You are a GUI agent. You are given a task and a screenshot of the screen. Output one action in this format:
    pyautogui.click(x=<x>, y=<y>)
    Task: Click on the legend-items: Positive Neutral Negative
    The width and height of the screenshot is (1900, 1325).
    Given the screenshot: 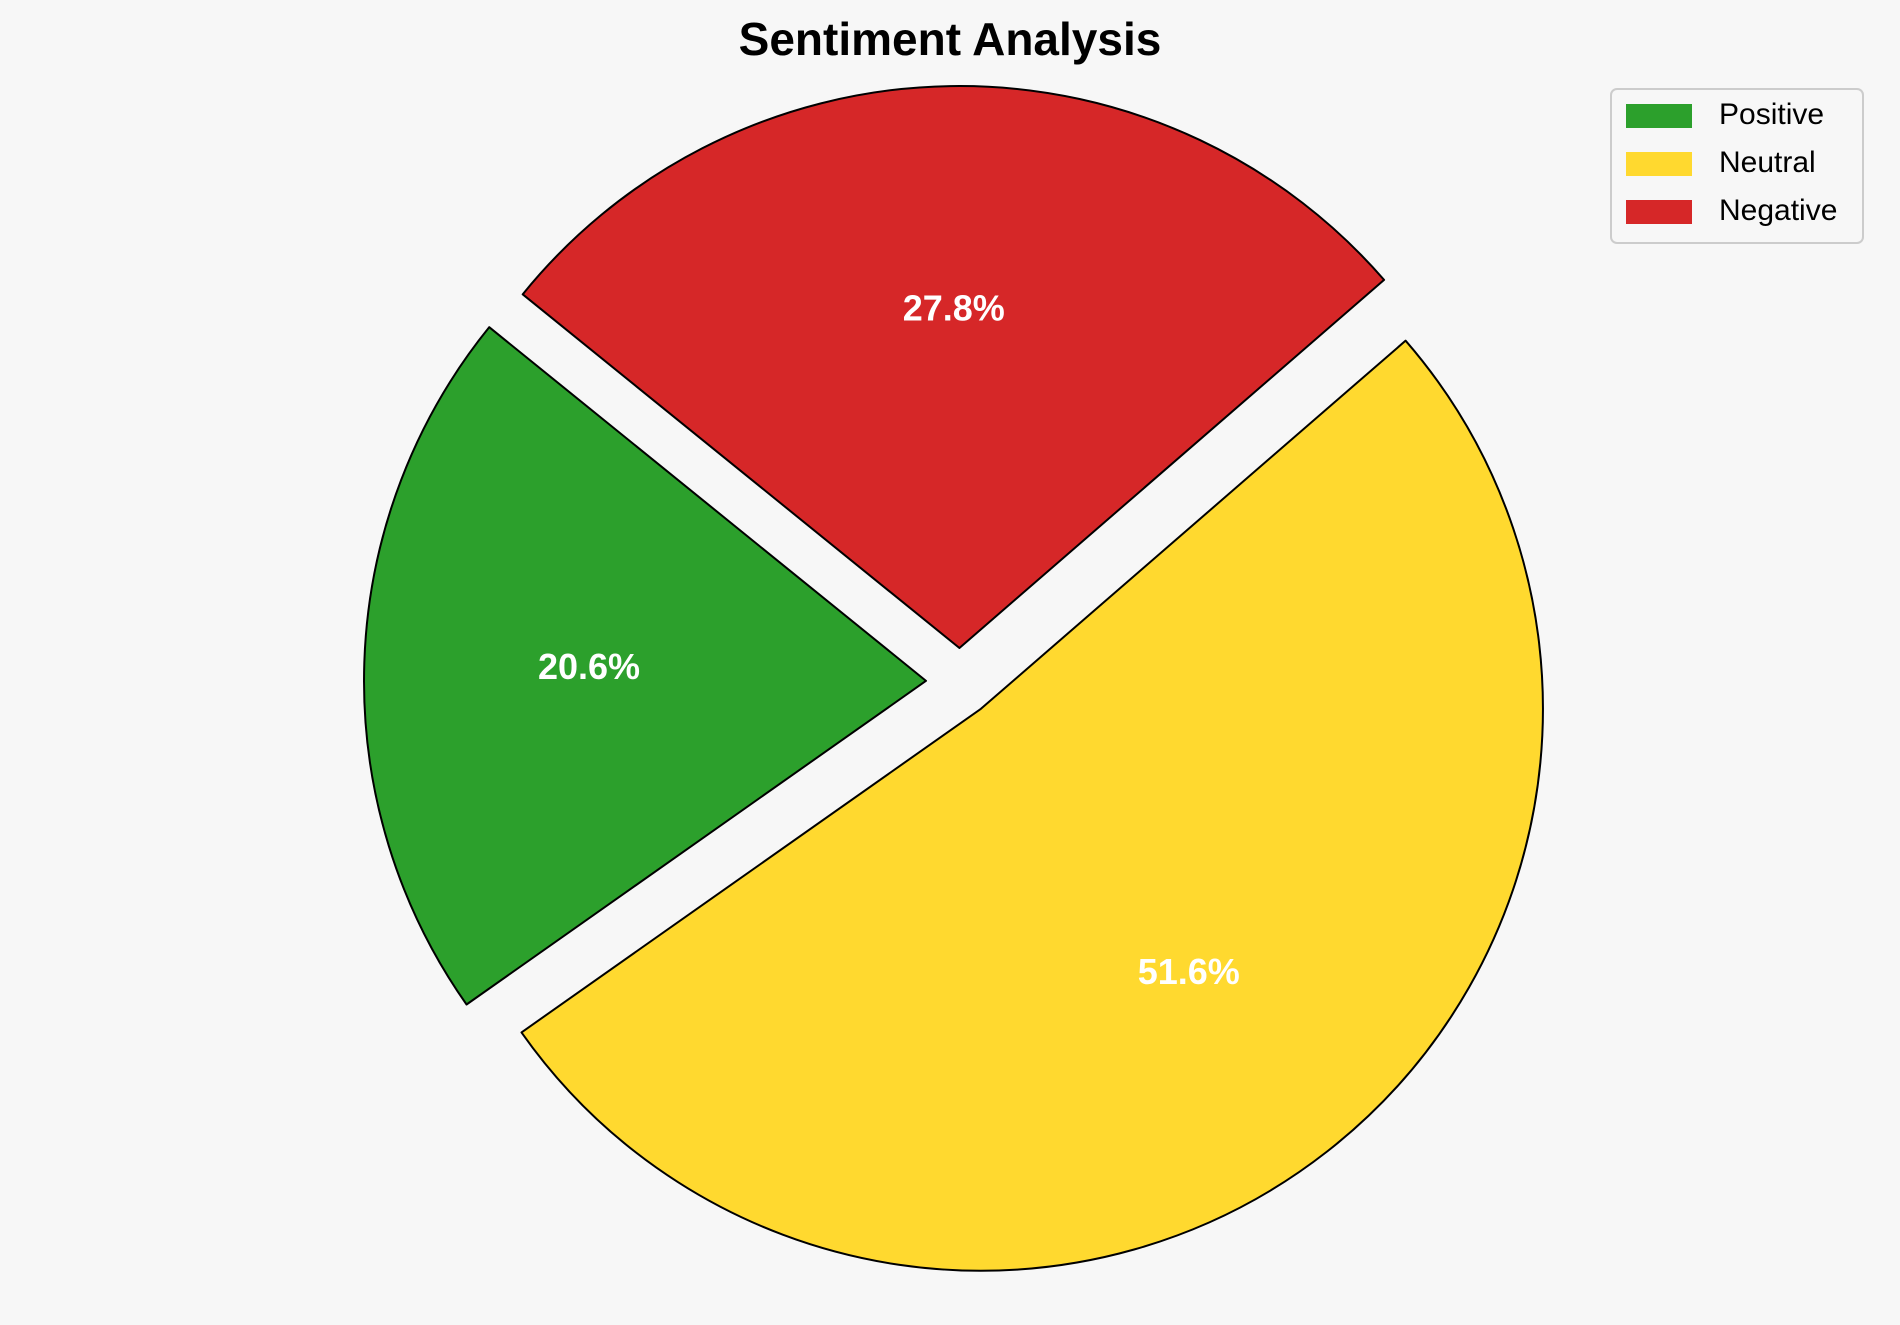 What is the action you would take?
    pyautogui.click(x=1731, y=162)
    